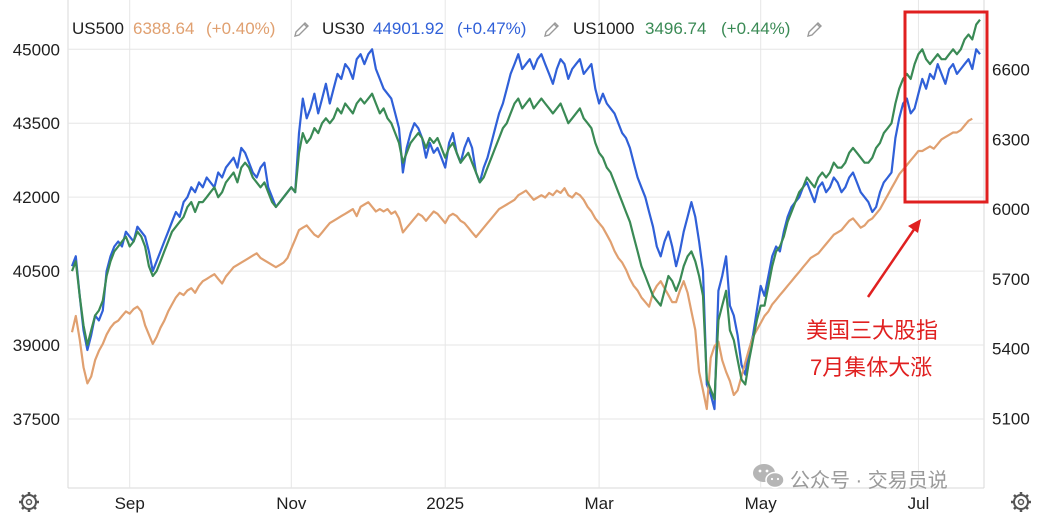  What do you see at coordinates (491, 28) in the screenshot?
I see `legend-us30-change: (+0.47%)` at bounding box center [491, 28].